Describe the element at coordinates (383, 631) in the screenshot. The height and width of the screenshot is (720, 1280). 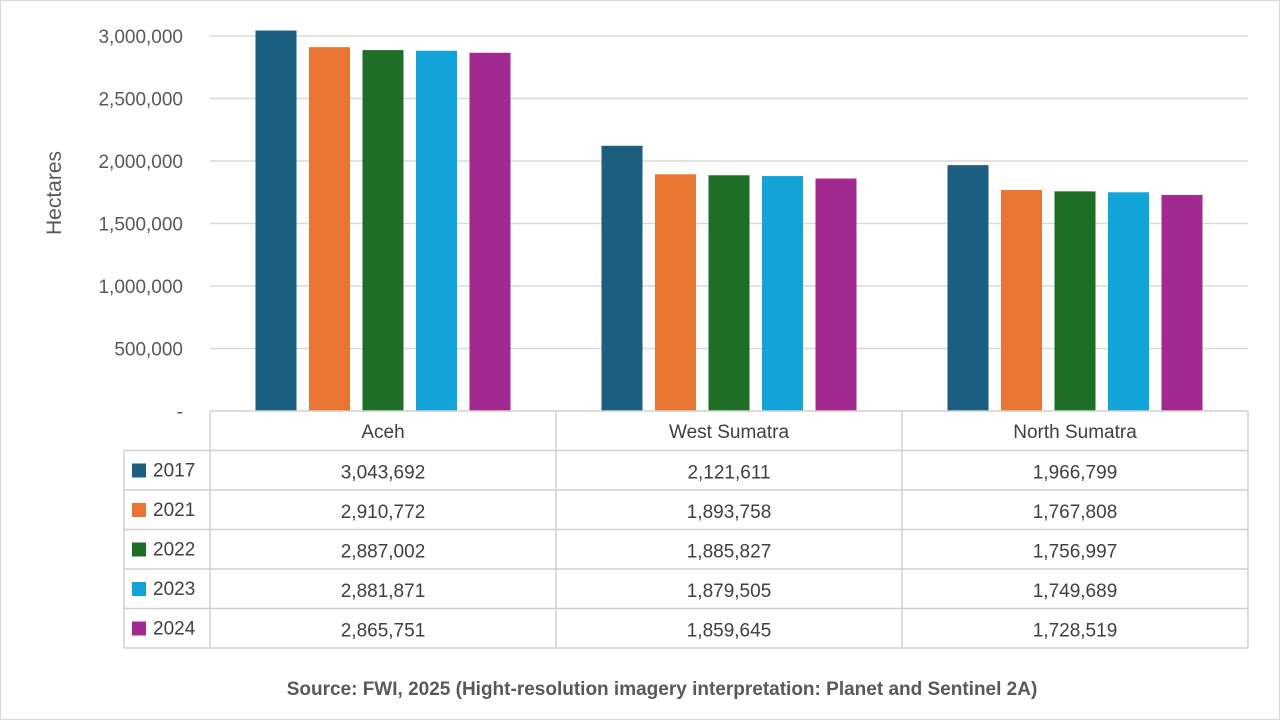
I see `data-label: 2,865,751` at that location.